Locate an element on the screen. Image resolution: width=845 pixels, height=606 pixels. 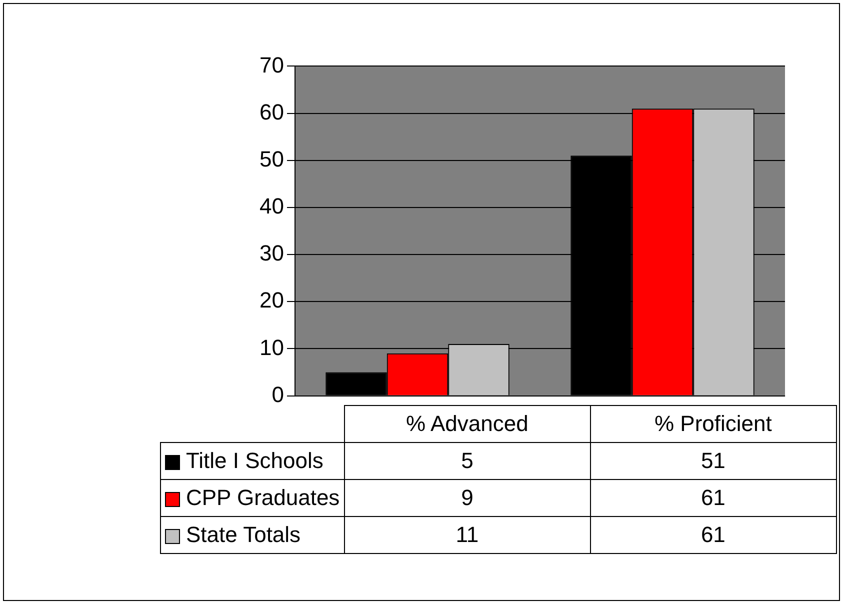
y-tick-label: 20 is located at coordinates (272, 300).